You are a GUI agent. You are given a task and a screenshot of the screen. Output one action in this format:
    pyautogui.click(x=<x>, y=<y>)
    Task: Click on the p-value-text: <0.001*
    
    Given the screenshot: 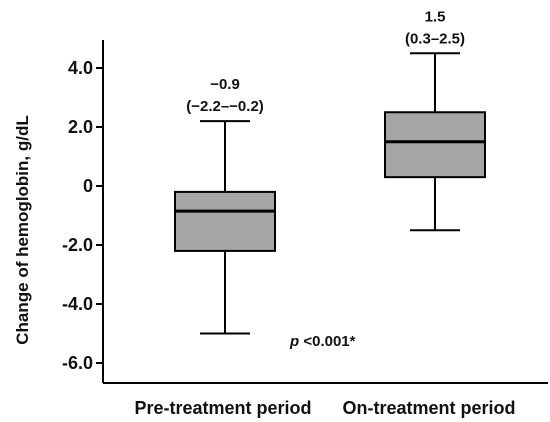 What is the action you would take?
    pyautogui.click(x=327, y=341)
    